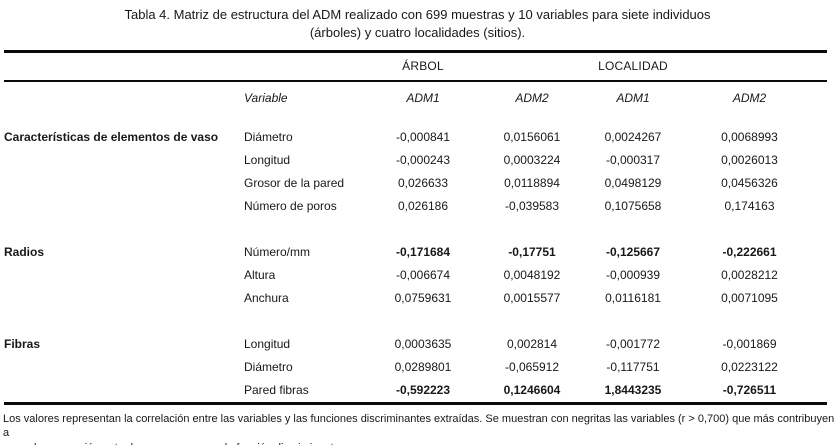 This screenshot has width=835, height=445. What do you see at coordinates (111, 137) in the screenshot?
I see `group-label-vasos: Características de elementos de vaso` at bounding box center [111, 137].